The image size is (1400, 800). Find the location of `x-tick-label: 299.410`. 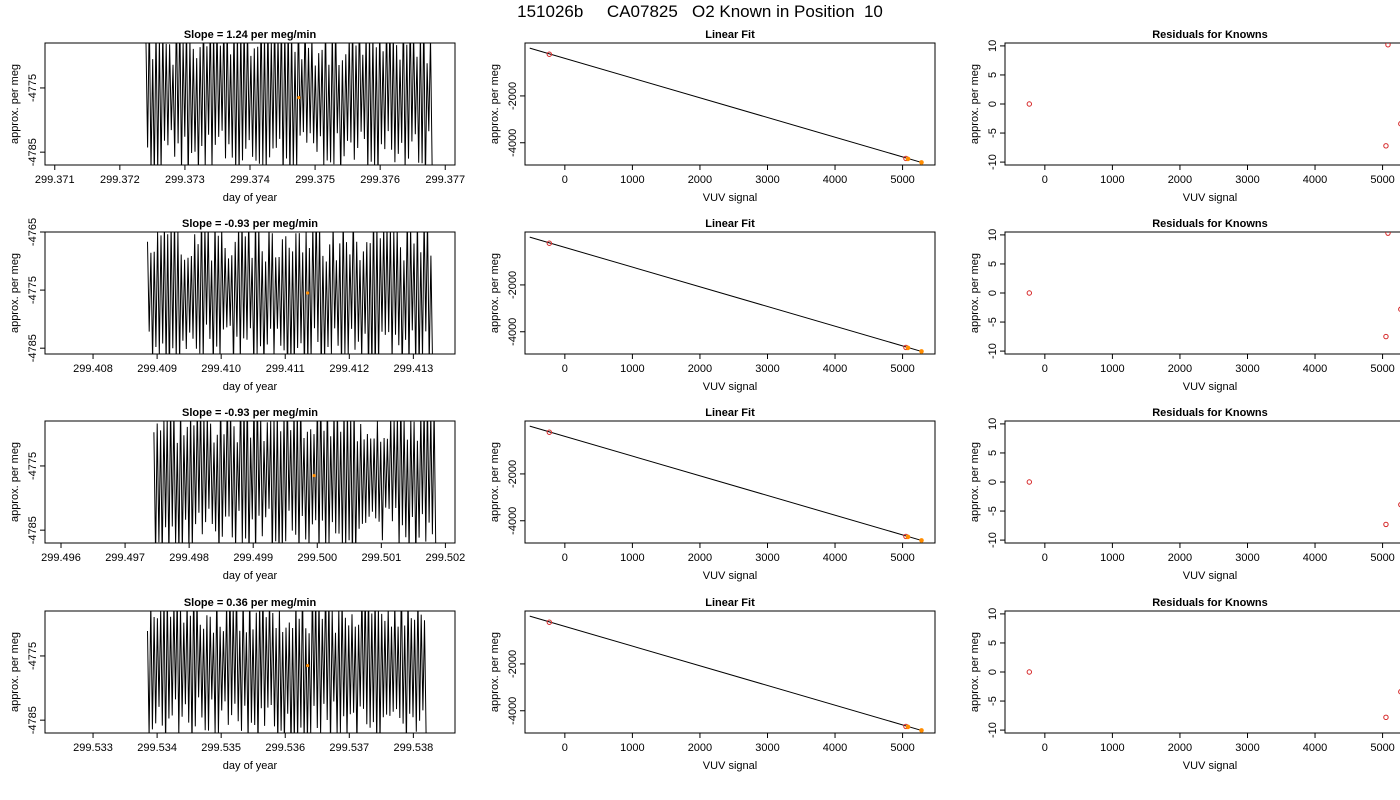

x-tick-label: 299.410 is located at coordinates (221, 369).